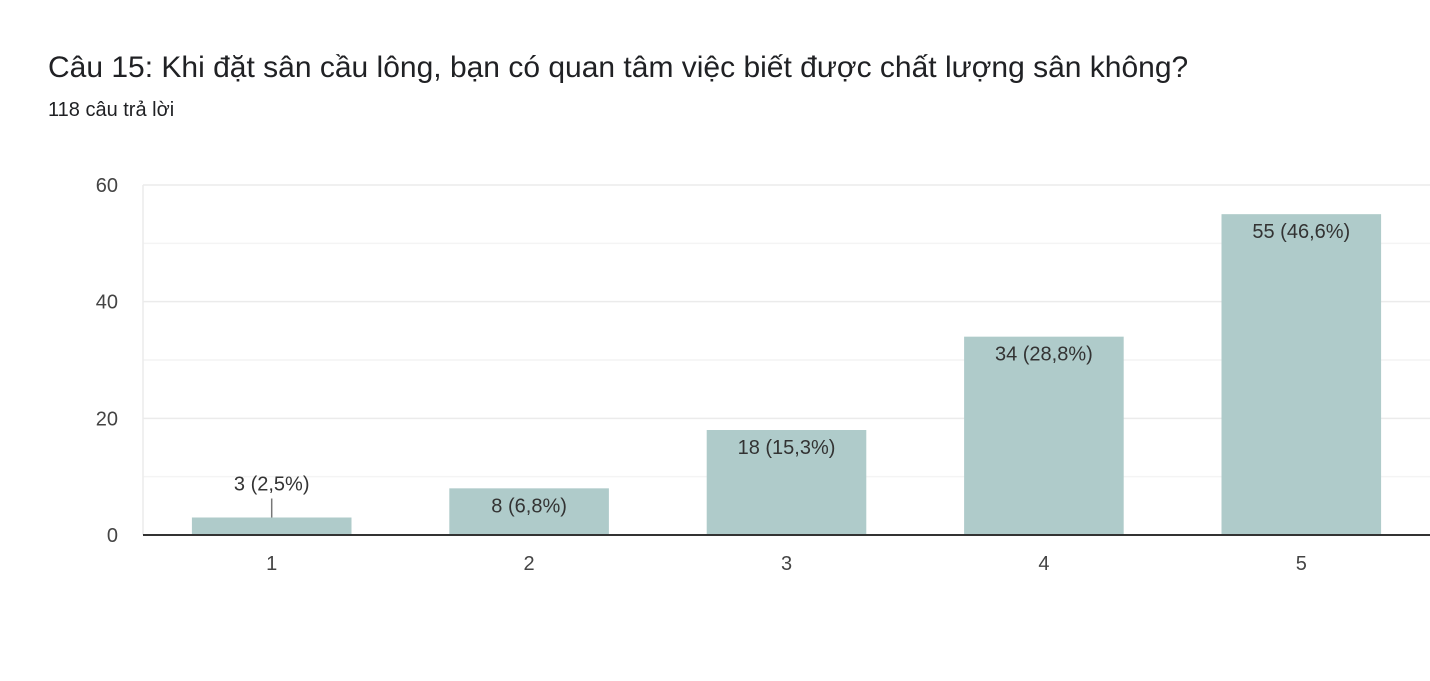 The image size is (1430, 681). I want to click on x-tick-label: 3, so click(786, 564).